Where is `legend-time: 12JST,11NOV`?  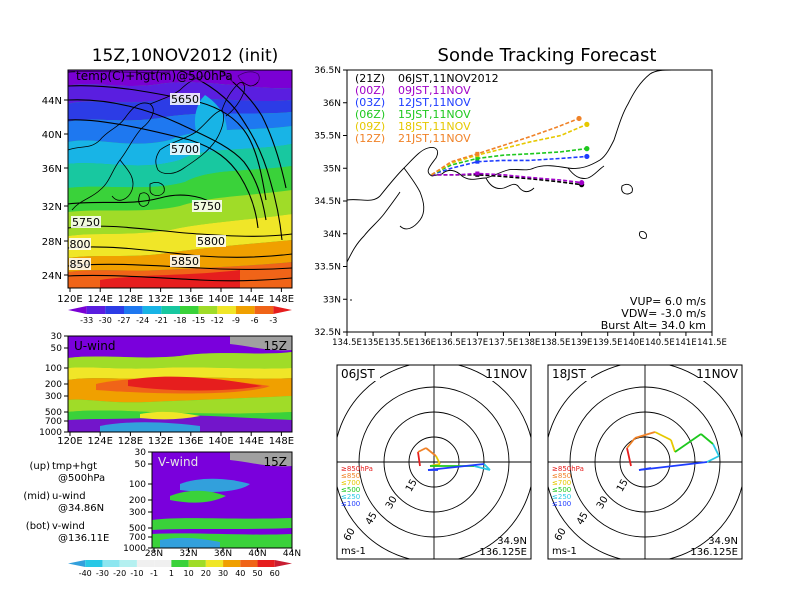
legend-time: 12JST,11NOV is located at coordinates (434, 102).